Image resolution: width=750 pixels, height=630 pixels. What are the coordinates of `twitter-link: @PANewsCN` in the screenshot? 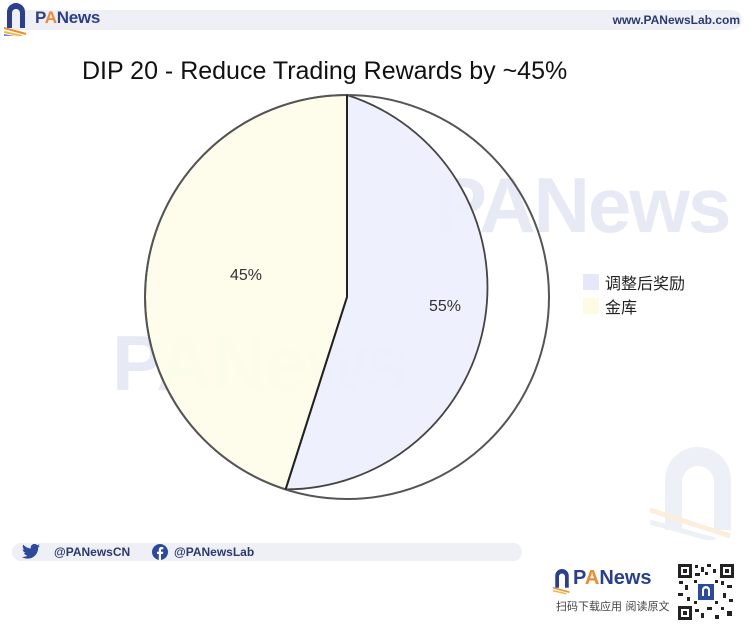 It's located at (76, 551).